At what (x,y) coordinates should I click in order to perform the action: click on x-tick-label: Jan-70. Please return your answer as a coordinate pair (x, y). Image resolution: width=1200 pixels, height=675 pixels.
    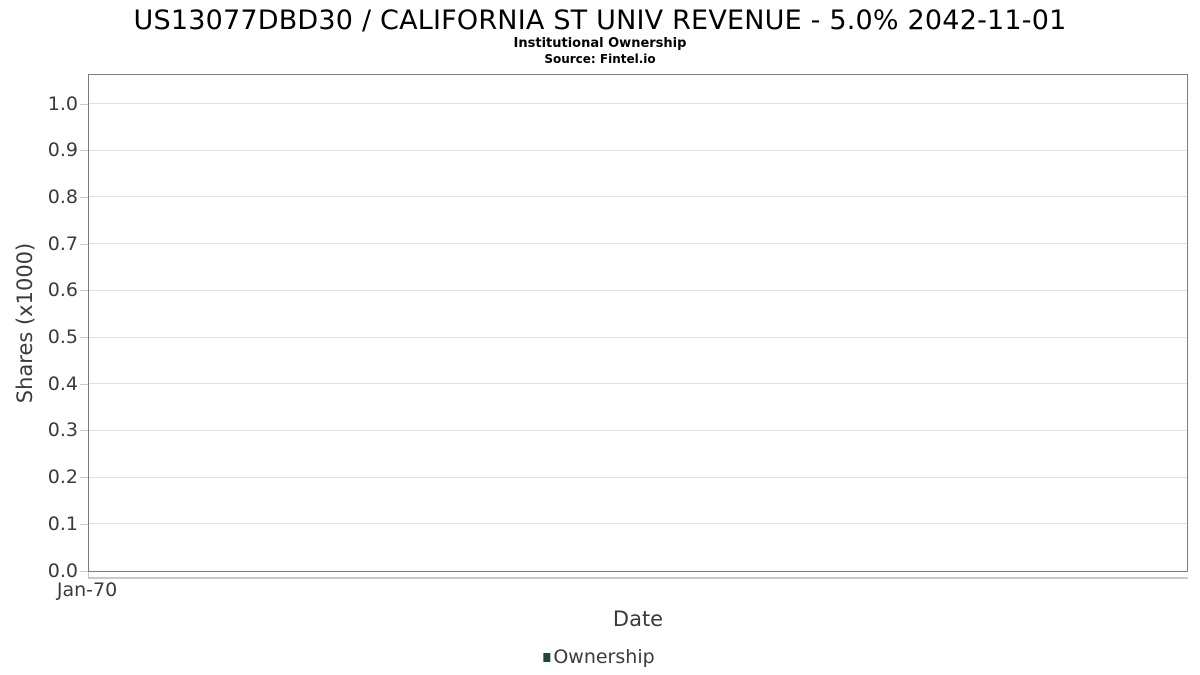
    Looking at the image, I should click on (87, 590).